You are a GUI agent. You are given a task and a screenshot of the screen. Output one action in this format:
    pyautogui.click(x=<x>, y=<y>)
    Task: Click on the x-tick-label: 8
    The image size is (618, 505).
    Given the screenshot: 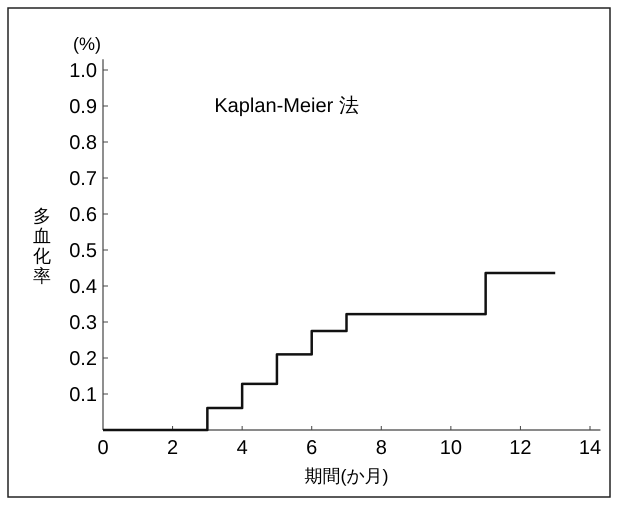 What is the action you would take?
    pyautogui.click(x=381, y=448)
    